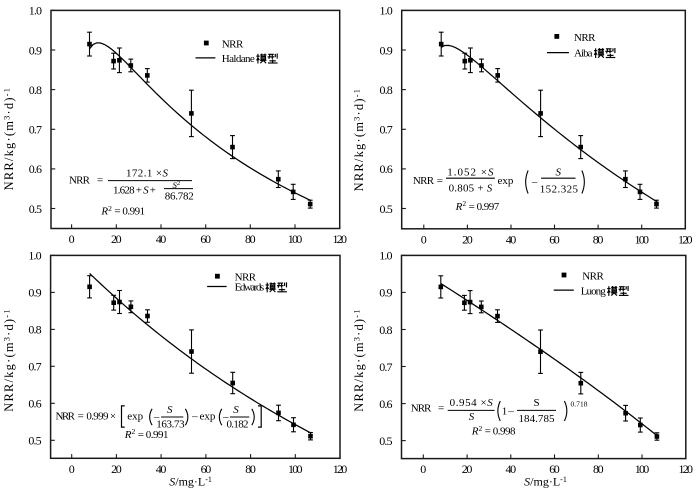 Image resolution: width=700 pixels, height=491 pixels. I want to click on svg-text: 1 –, so click(508, 412).